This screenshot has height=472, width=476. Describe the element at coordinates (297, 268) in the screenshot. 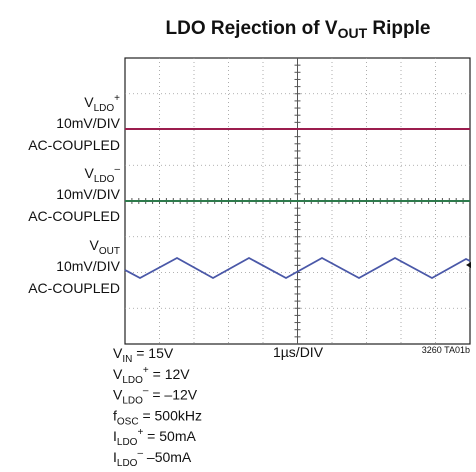

I see `trace-vout` at that location.